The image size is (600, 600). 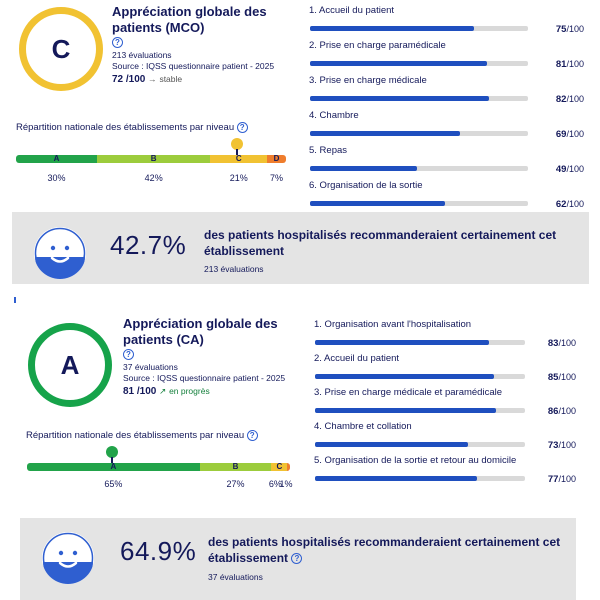 I want to click on indicator-item: 2. Prise en charge paramédicale 81/100, so click(x=446, y=56).